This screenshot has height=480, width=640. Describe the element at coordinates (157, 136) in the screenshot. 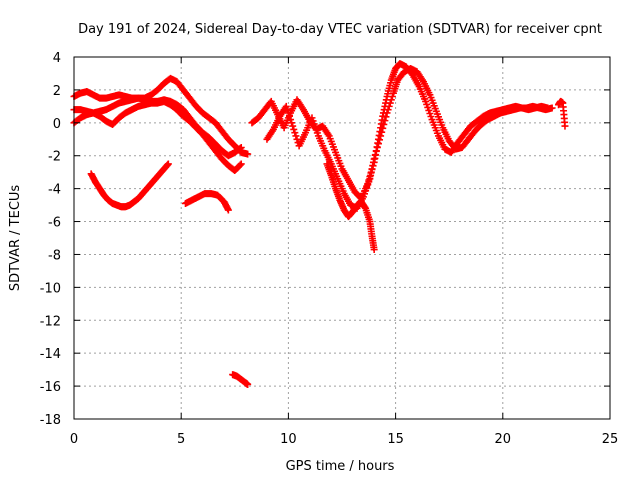

I see `series-arc-c` at that location.